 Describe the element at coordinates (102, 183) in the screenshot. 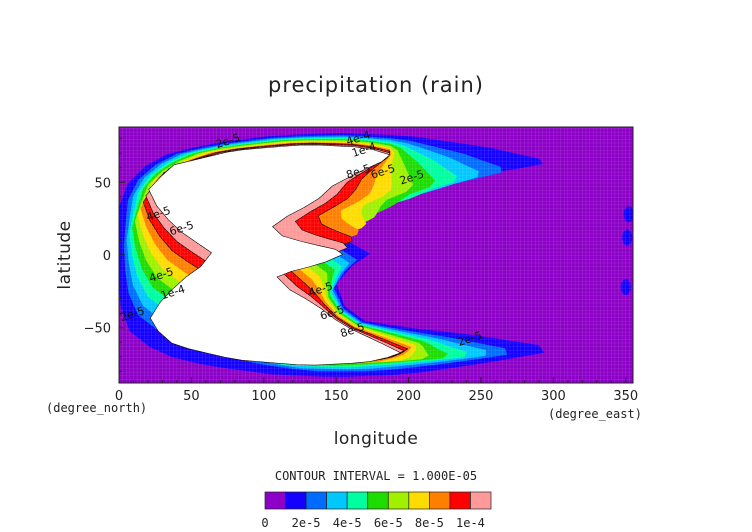

I see `y-tick-label: 50` at that location.